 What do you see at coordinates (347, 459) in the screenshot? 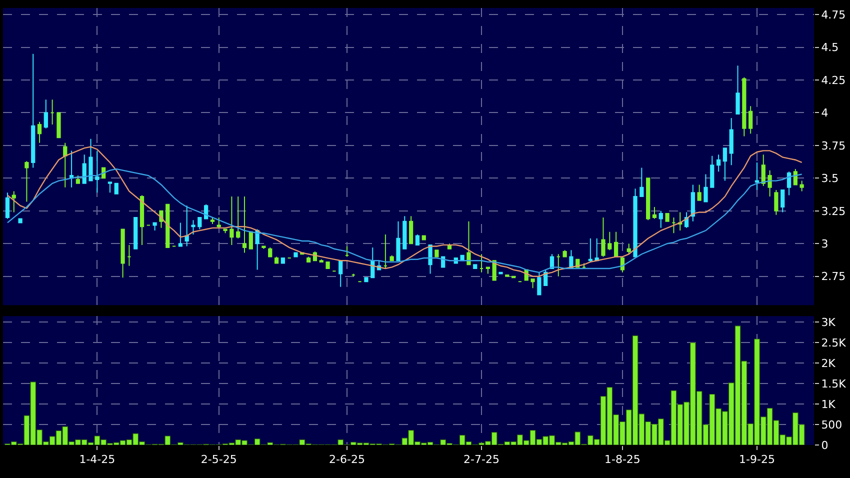
I see `x-tick-label: 2-6-25` at bounding box center [347, 459].